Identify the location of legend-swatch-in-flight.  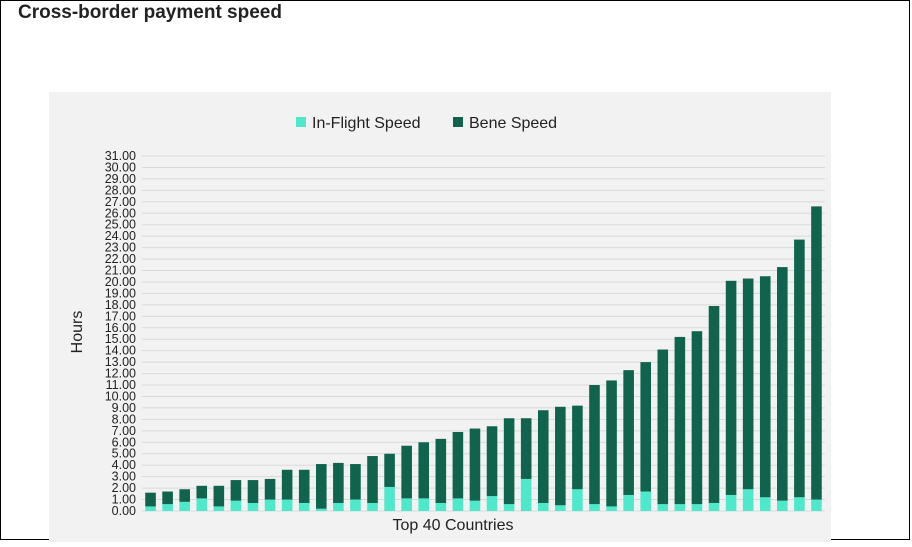
(301, 122).